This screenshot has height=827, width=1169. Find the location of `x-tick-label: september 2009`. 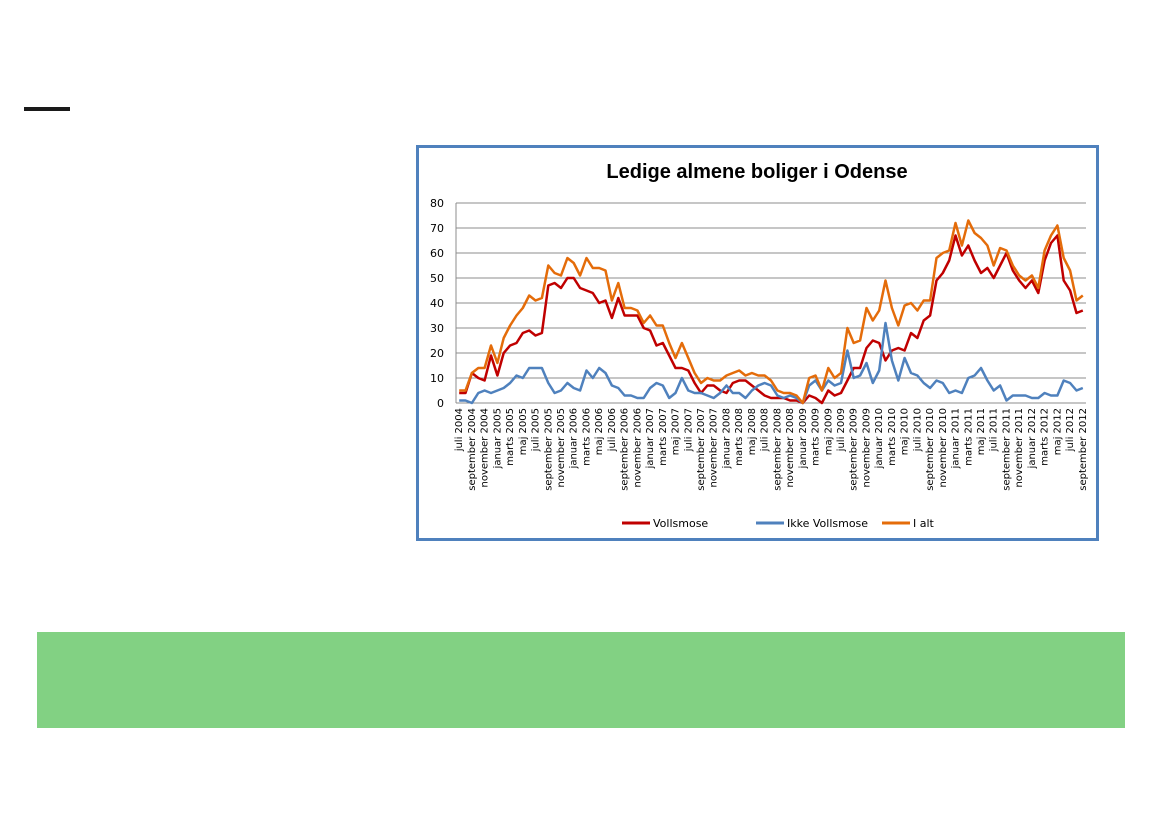

x-tick-label: september 2009 is located at coordinates (854, 449).